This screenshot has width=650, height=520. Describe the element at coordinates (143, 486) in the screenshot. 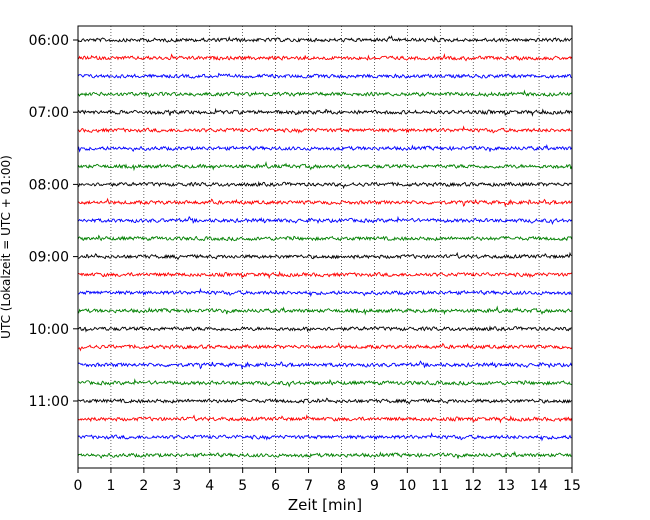

I see `x-tick-label: 2` at that location.